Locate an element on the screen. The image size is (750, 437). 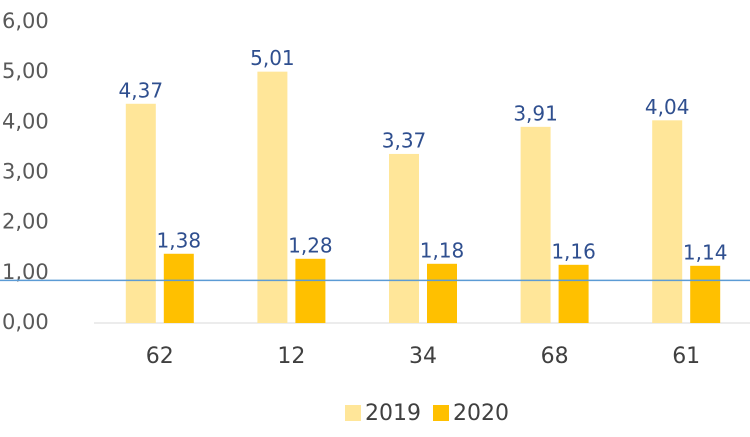
value-label: 3,91 is located at coordinates (535, 113).